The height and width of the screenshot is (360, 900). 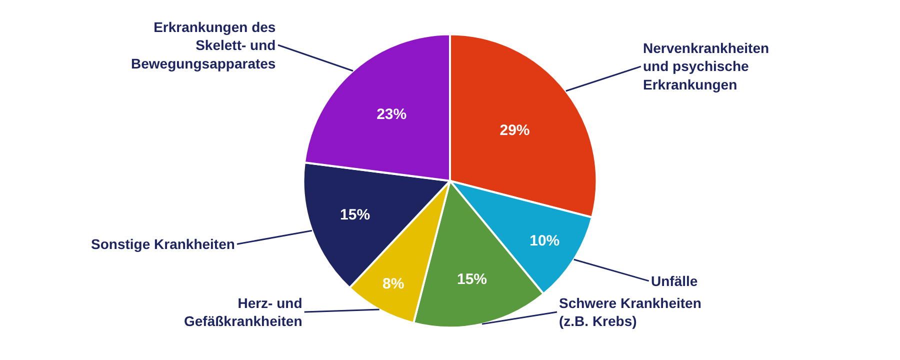 I want to click on slice-label: Erkrankungen des Skelett- und Bewegungsapparates, so click(x=203, y=45).